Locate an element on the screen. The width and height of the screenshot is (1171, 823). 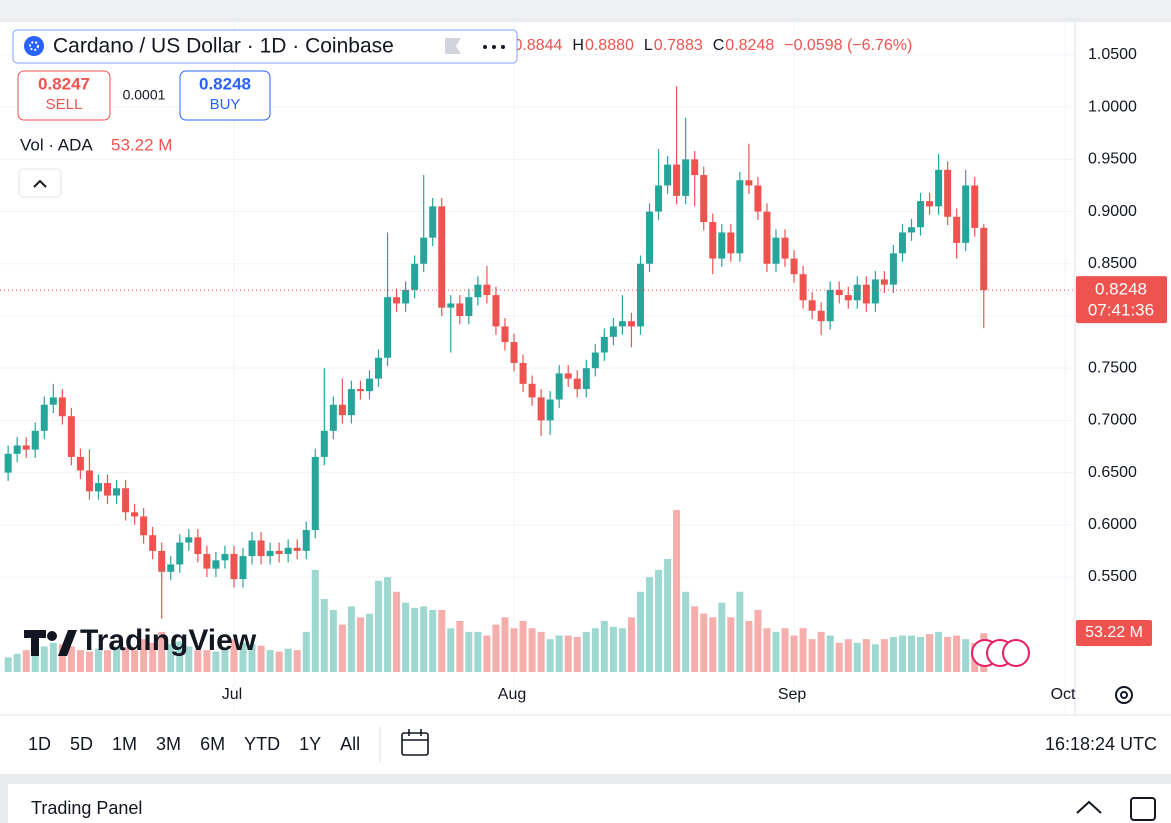
range-button: 6M is located at coordinates (212, 744).